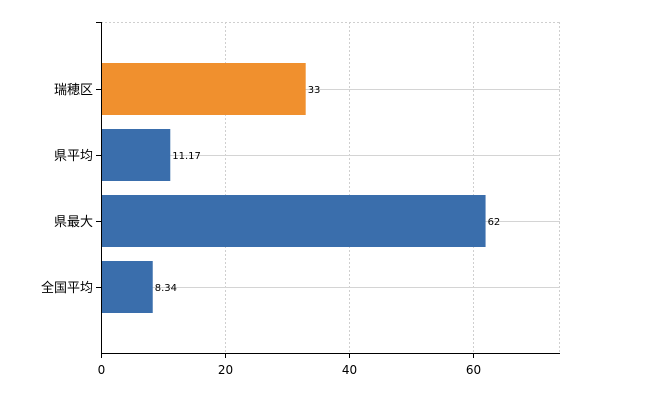 Image resolution: width=650 pixels, height=400 pixels. I want to click on category-label: 瑞穂区, so click(73, 90).